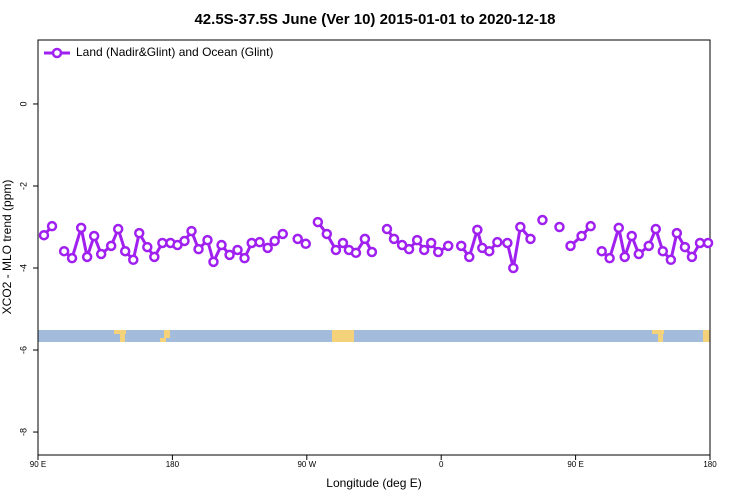  What do you see at coordinates (7, 247) in the screenshot?
I see `y-axis-label: XCO2 - MLO trend (ppm)` at bounding box center [7, 247].